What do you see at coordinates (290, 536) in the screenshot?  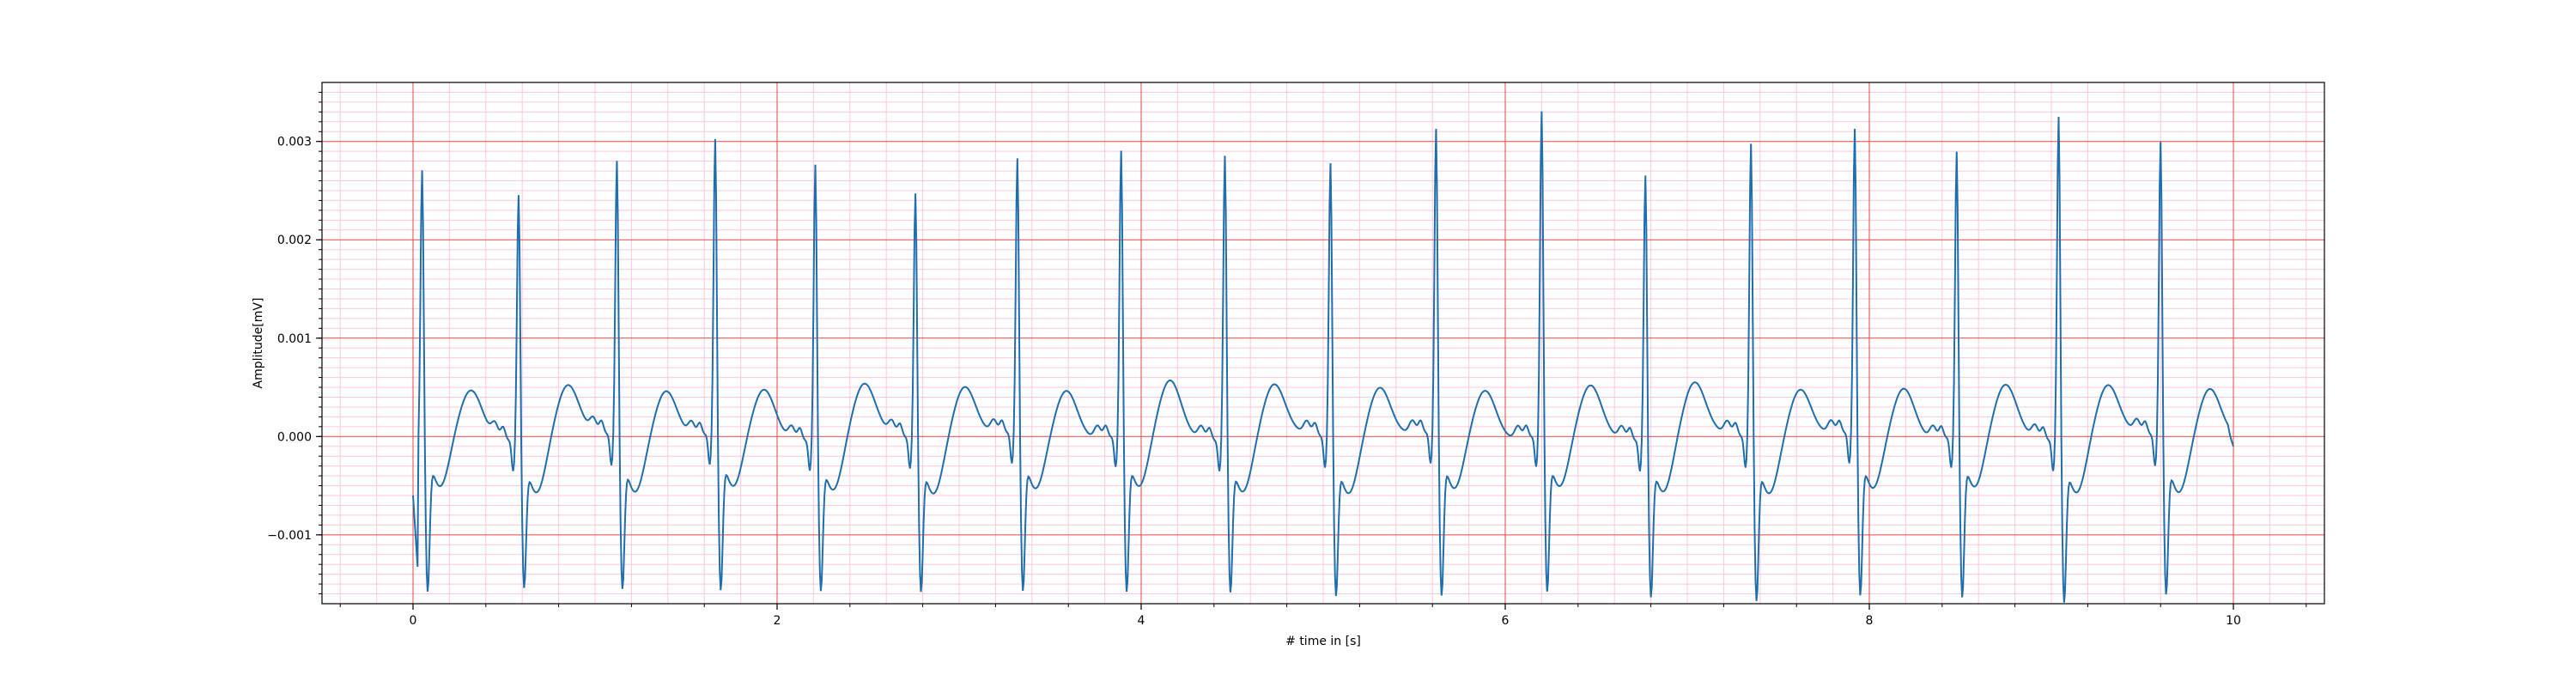 I see `y-tick-label: −0.001` at bounding box center [290, 536].